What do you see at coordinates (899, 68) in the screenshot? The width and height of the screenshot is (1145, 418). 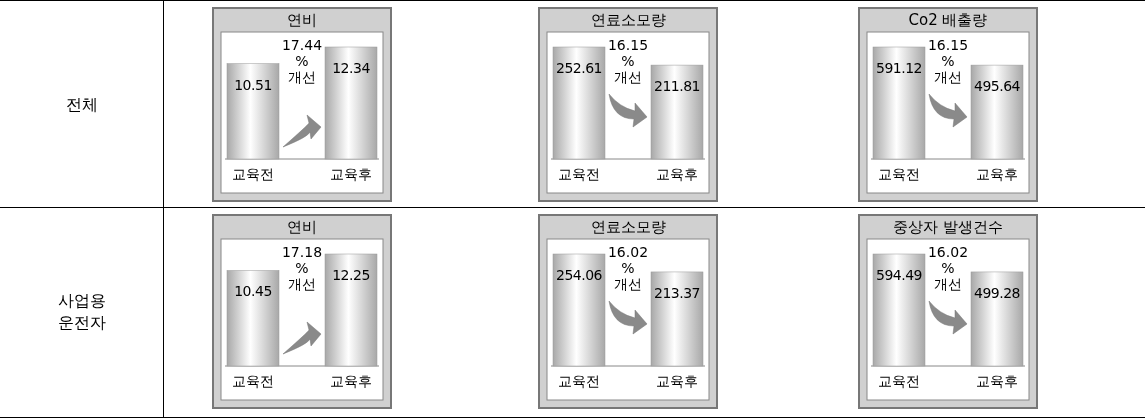 I see `data-label: 591.12` at bounding box center [899, 68].